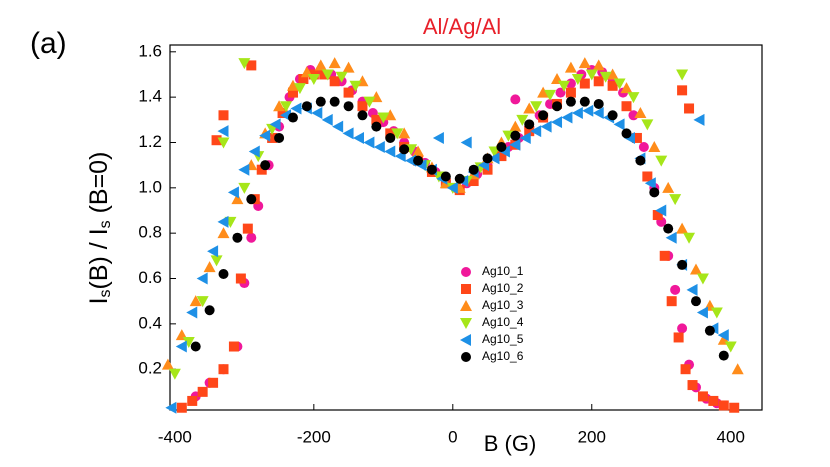 This screenshot has height=467, width=830. What do you see at coordinates (462, 26) in the screenshot?
I see `chart-title: Al/Ag/Al` at bounding box center [462, 26].